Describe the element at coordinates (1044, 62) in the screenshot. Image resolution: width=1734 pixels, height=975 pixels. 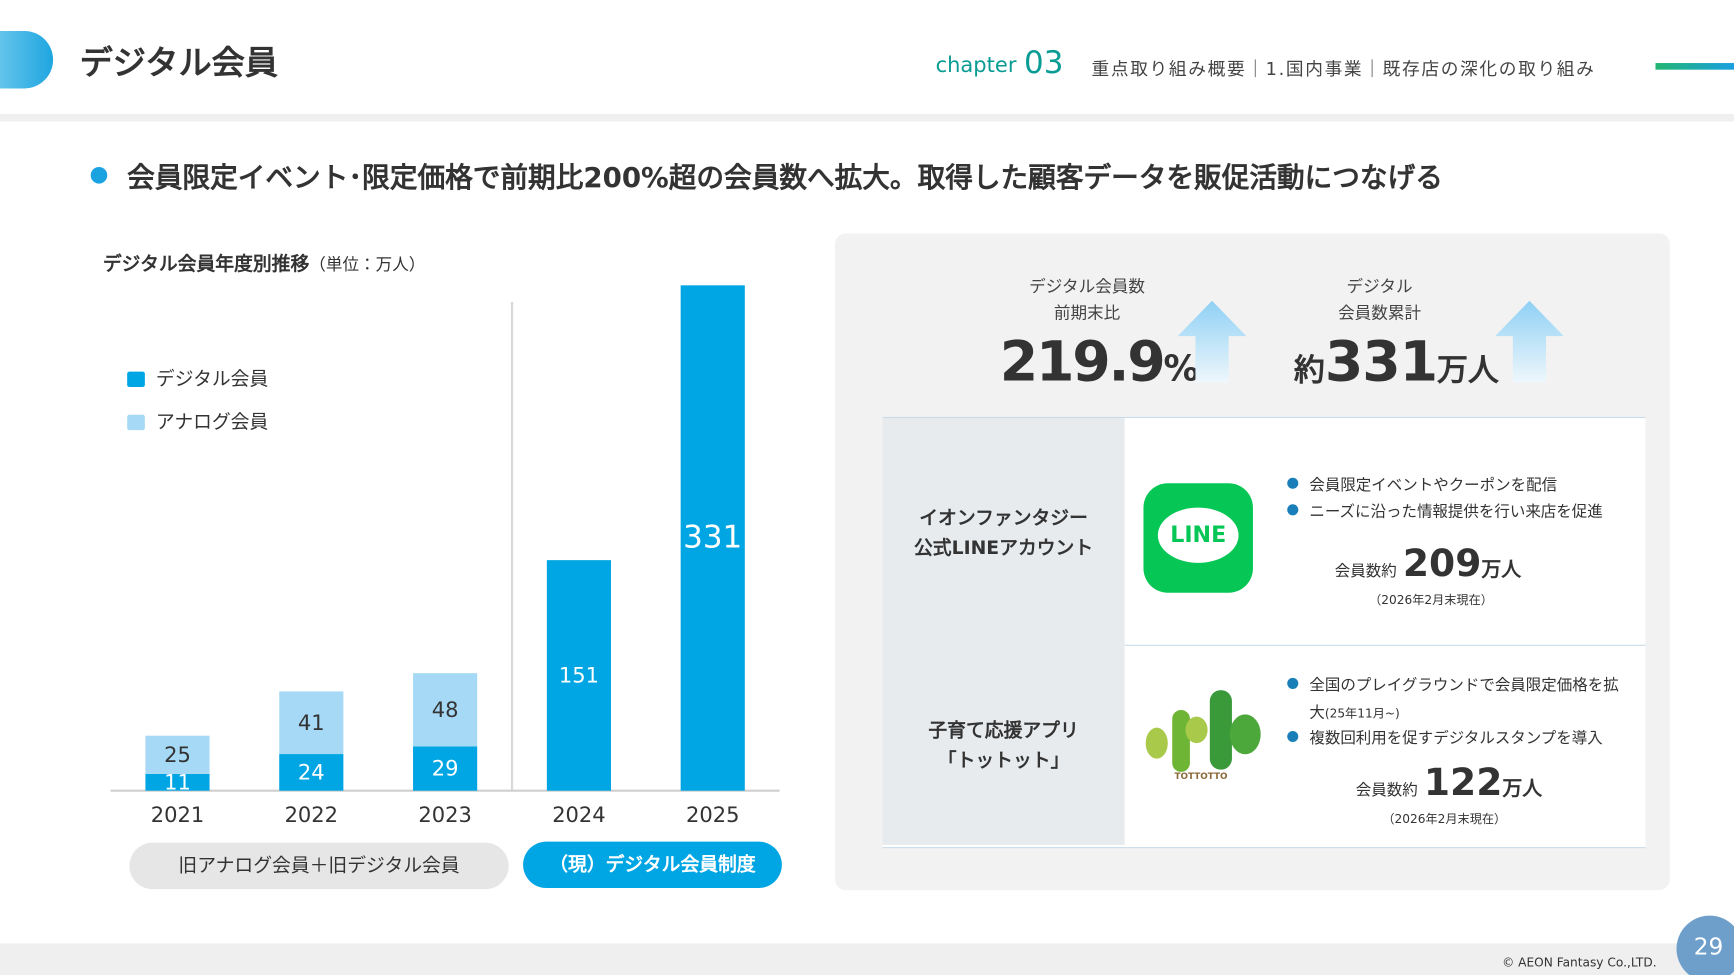
I see `chapter-number: 03` at that location.